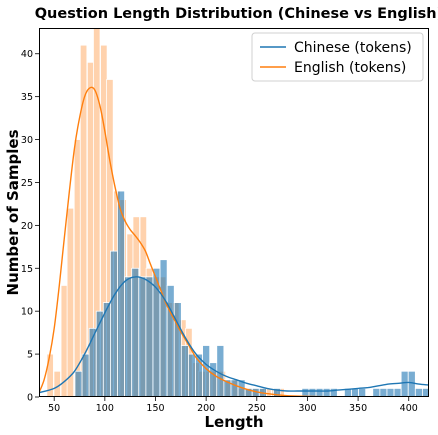 The width and height of the screenshot is (438, 435). I want to click on y-tick-label-10: 10, so click(27, 312).